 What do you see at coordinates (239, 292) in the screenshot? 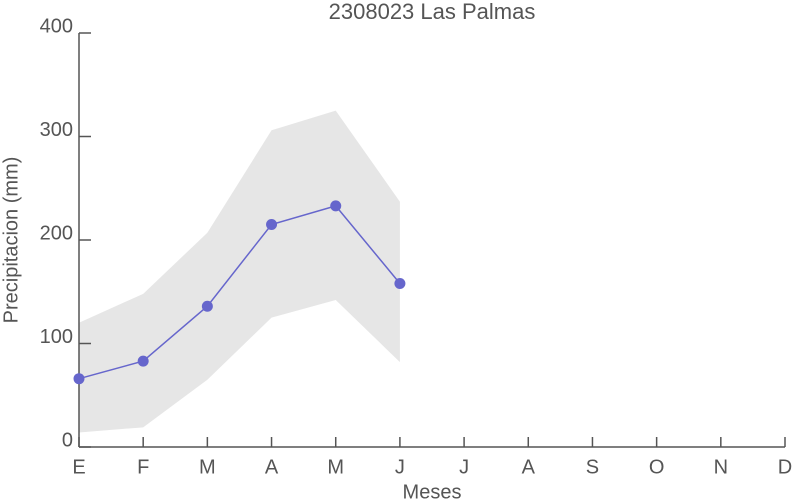
I see `line` at bounding box center [239, 292].